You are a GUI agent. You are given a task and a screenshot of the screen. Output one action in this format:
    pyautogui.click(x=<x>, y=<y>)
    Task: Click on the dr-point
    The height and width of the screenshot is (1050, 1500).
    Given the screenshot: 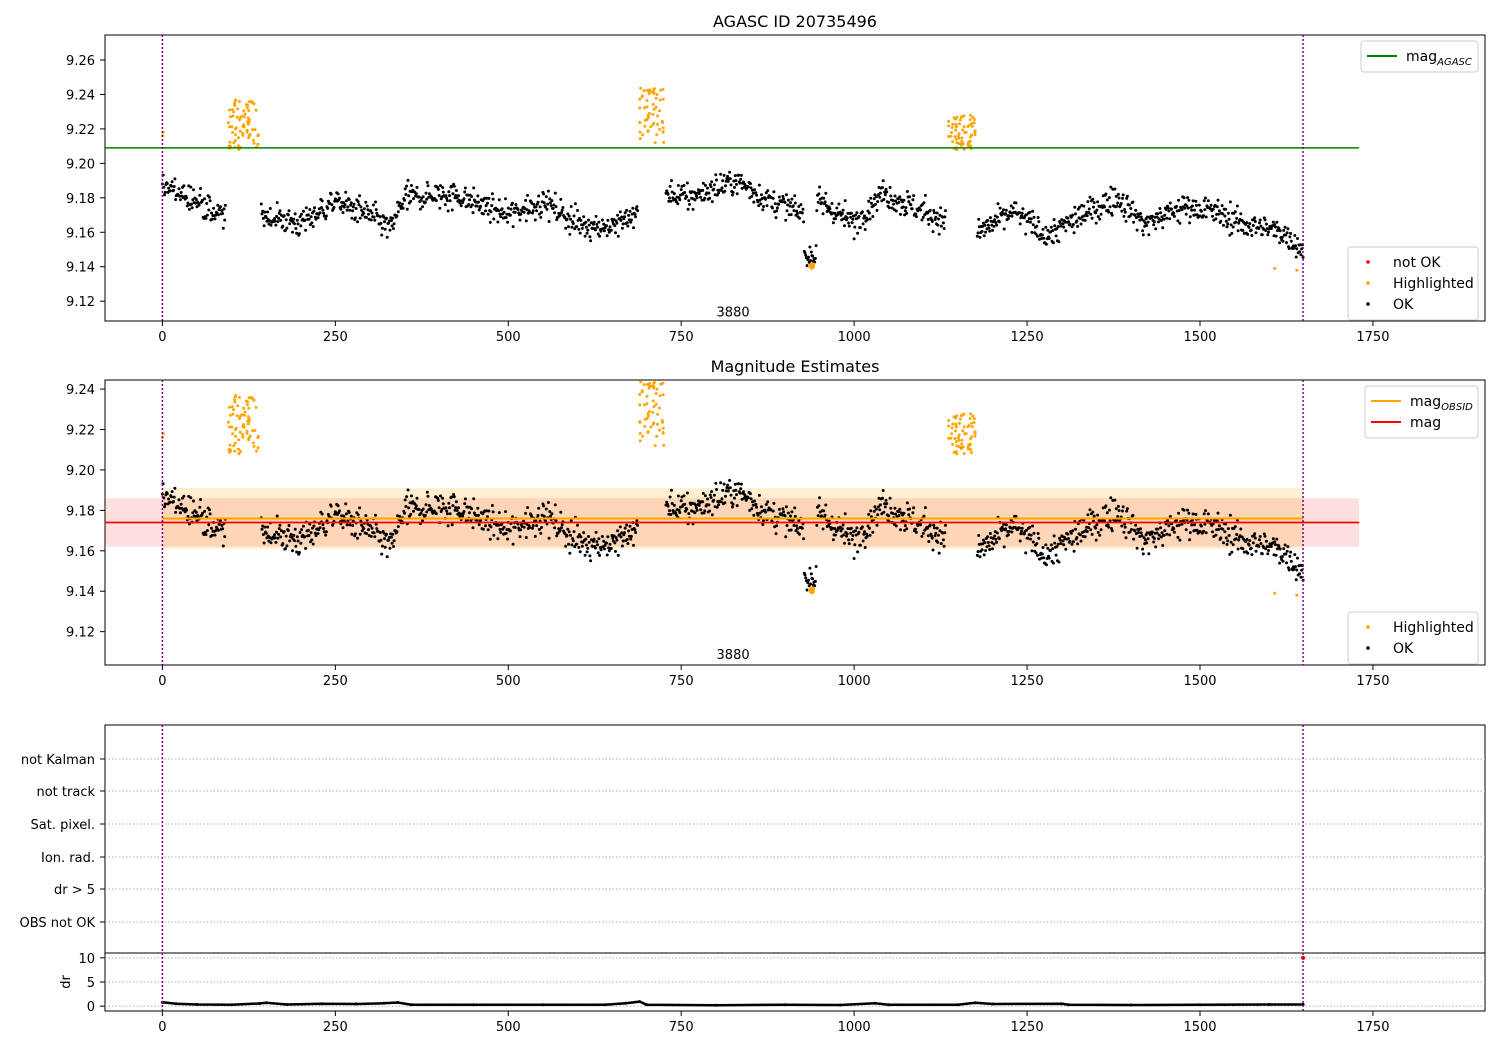 What is the action you would take?
    pyautogui.click(x=543, y=1005)
    